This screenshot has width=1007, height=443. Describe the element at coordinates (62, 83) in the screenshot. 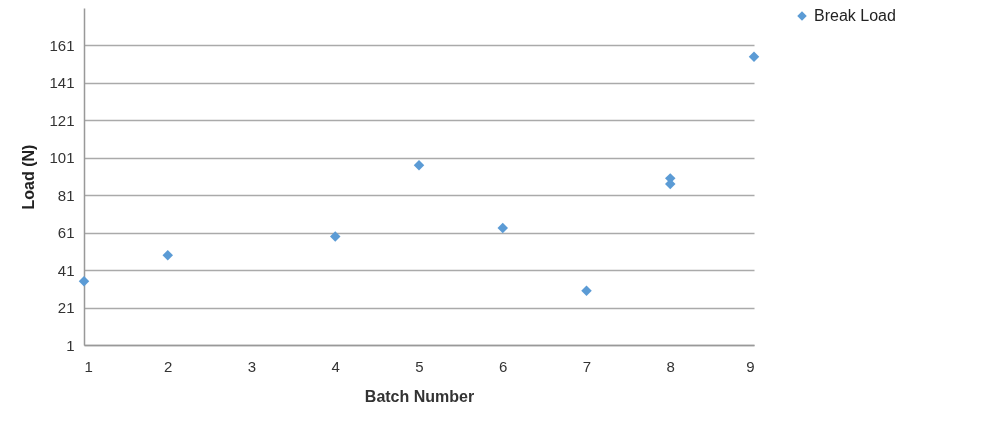

I see `y-tick-label: 141` at that location.